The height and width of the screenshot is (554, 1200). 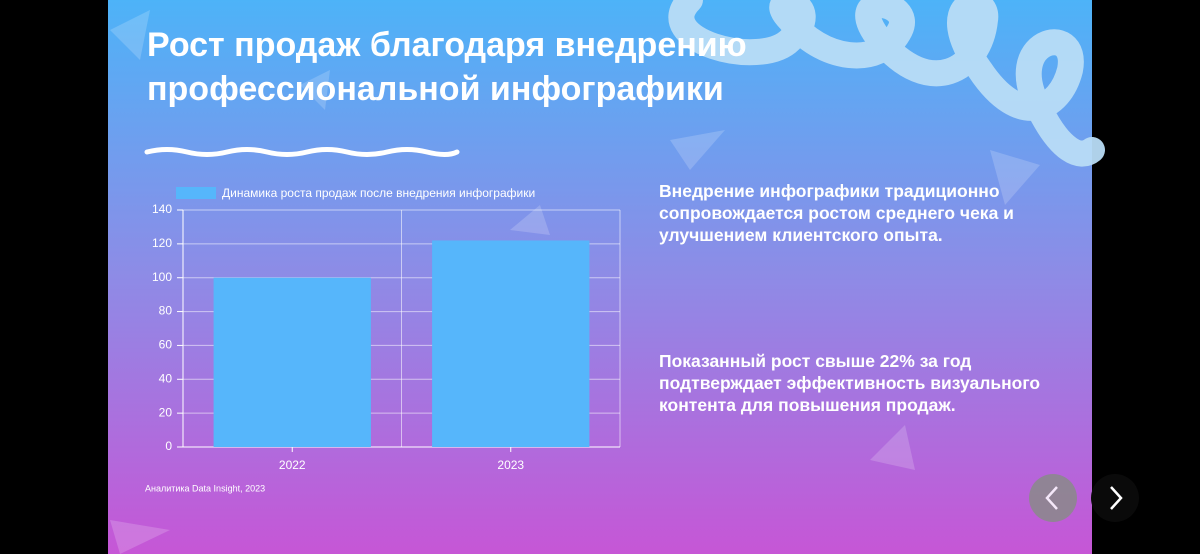 I want to click on previous-button, so click(x=1053, y=498).